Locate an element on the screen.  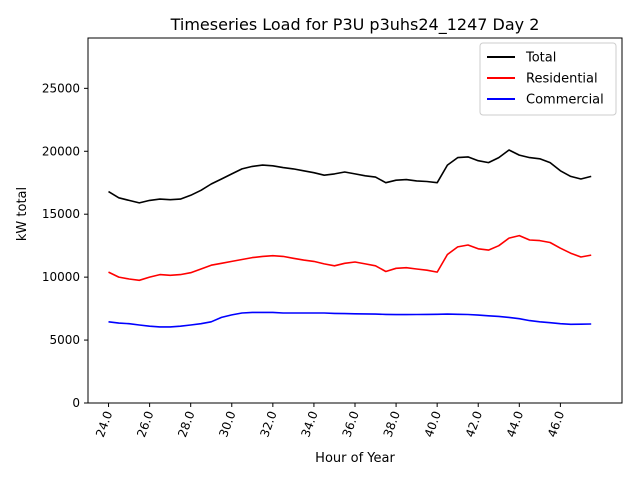
y-tick-label: 20000 is located at coordinates (61, 151).